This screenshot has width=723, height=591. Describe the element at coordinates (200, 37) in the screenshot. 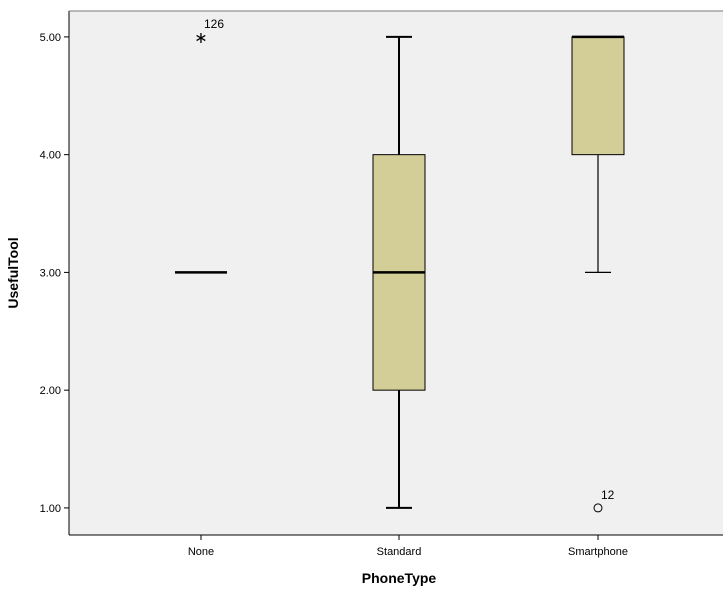

I see `outlier-star-marker: ∗` at that location.